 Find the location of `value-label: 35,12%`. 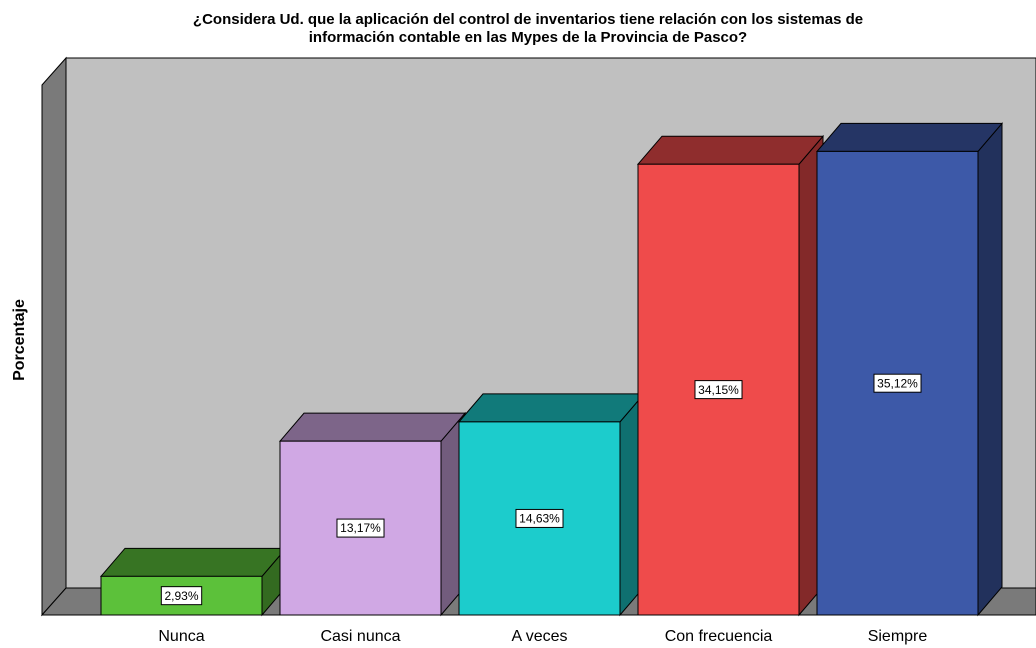

value-label: 35,12% is located at coordinates (897, 383).